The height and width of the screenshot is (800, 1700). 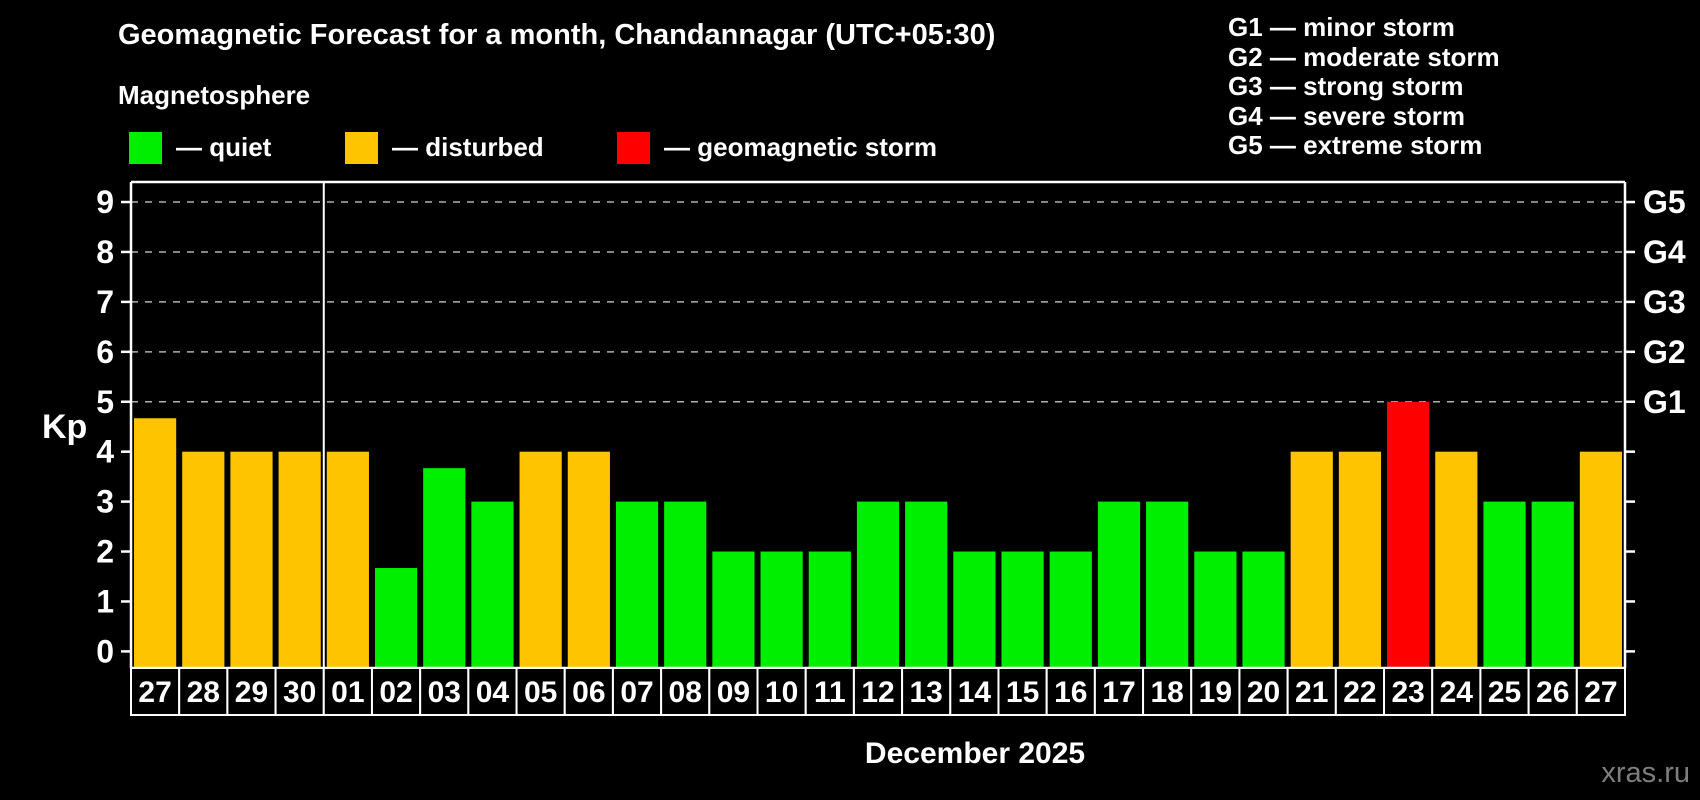 What do you see at coordinates (1263, 692) in the screenshot?
I see `day-label-20: 20` at bounding box center [1263, 692].